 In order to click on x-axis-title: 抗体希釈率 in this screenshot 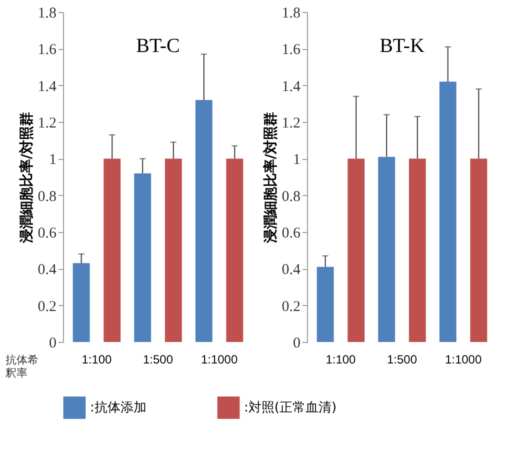, I will do `click(22, 367)`.